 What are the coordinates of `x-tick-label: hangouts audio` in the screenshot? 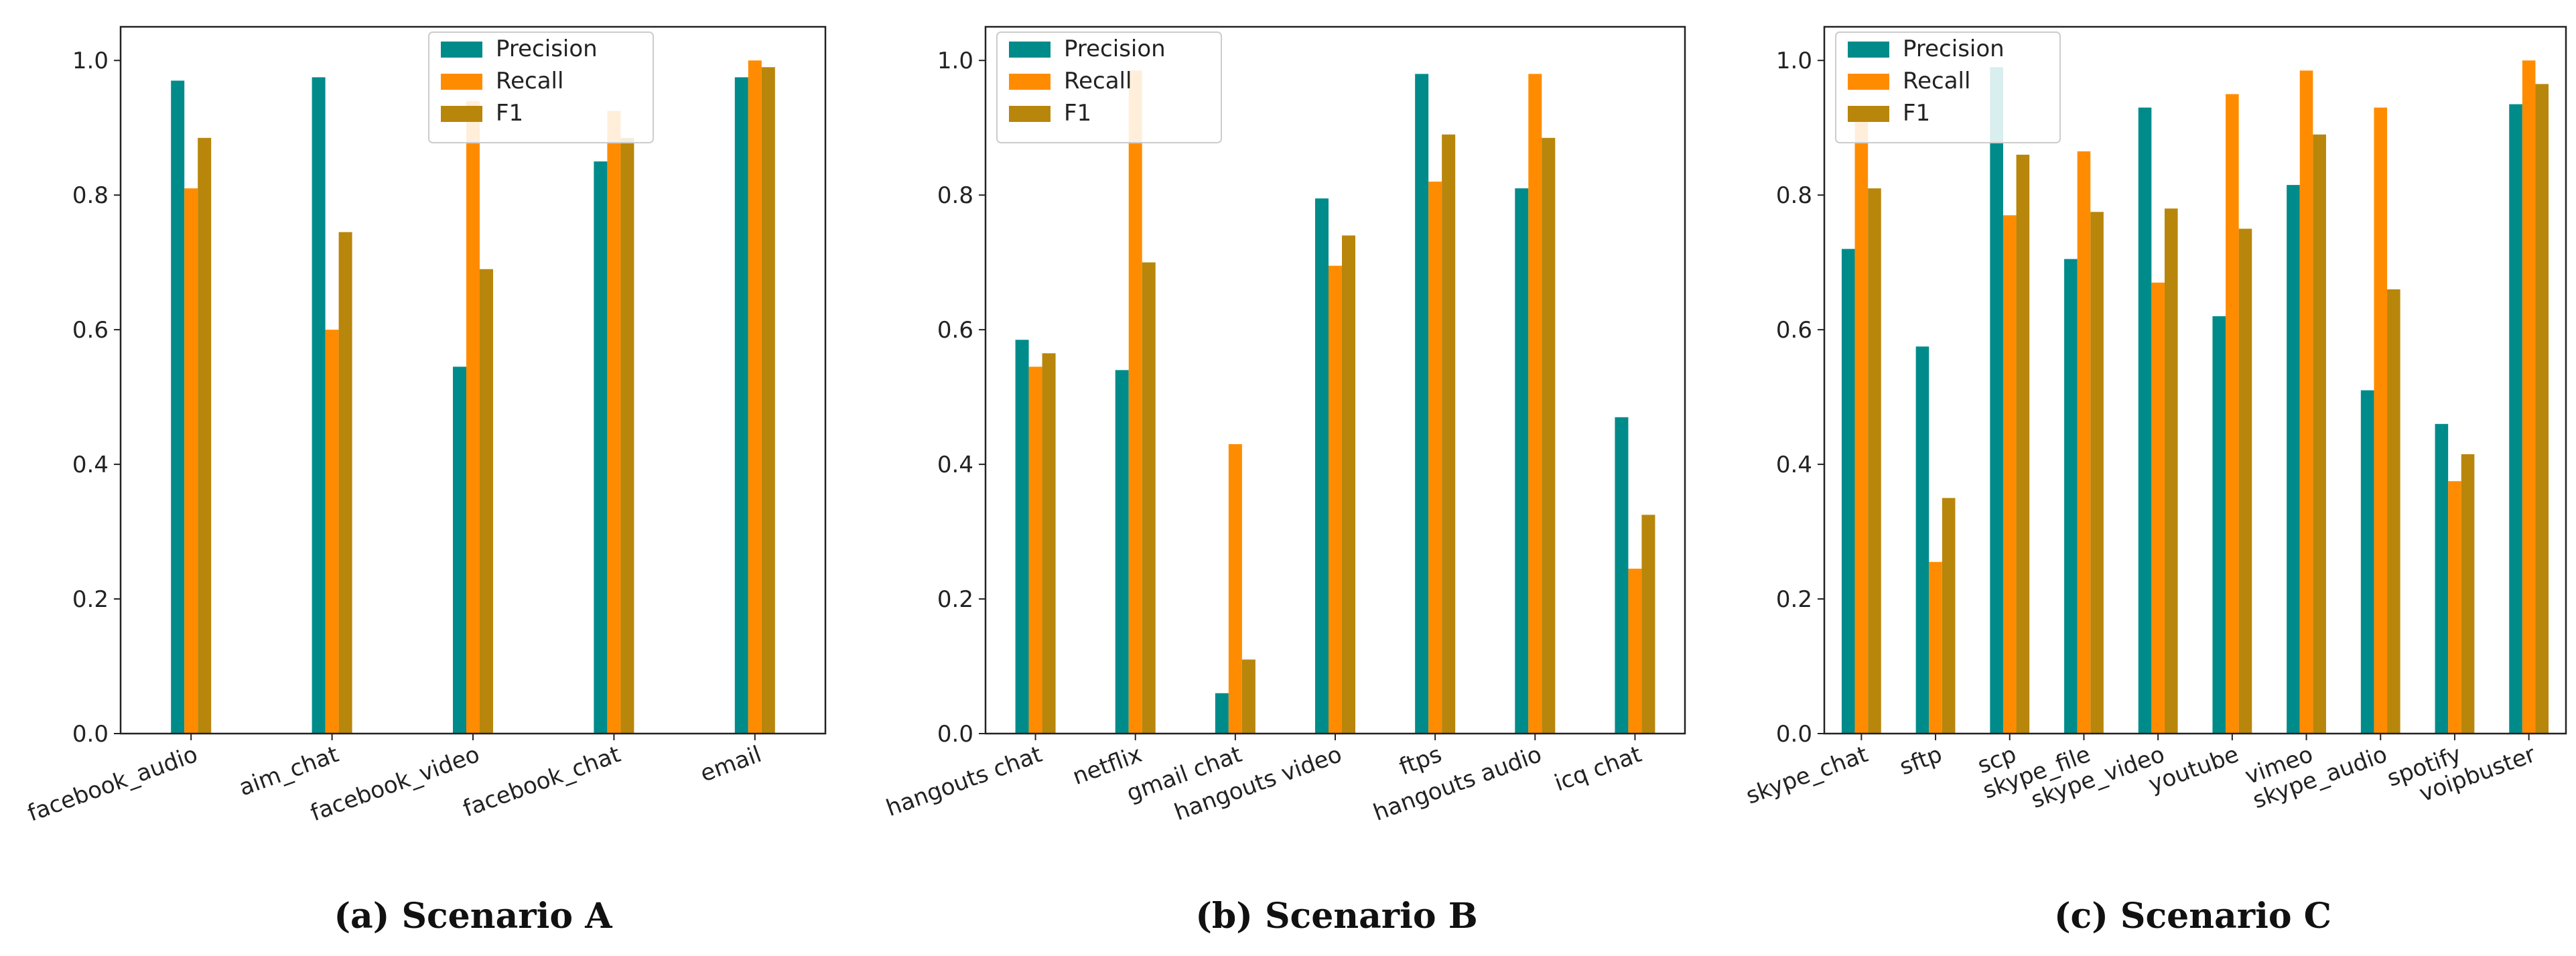 It's located at (1458, 784).